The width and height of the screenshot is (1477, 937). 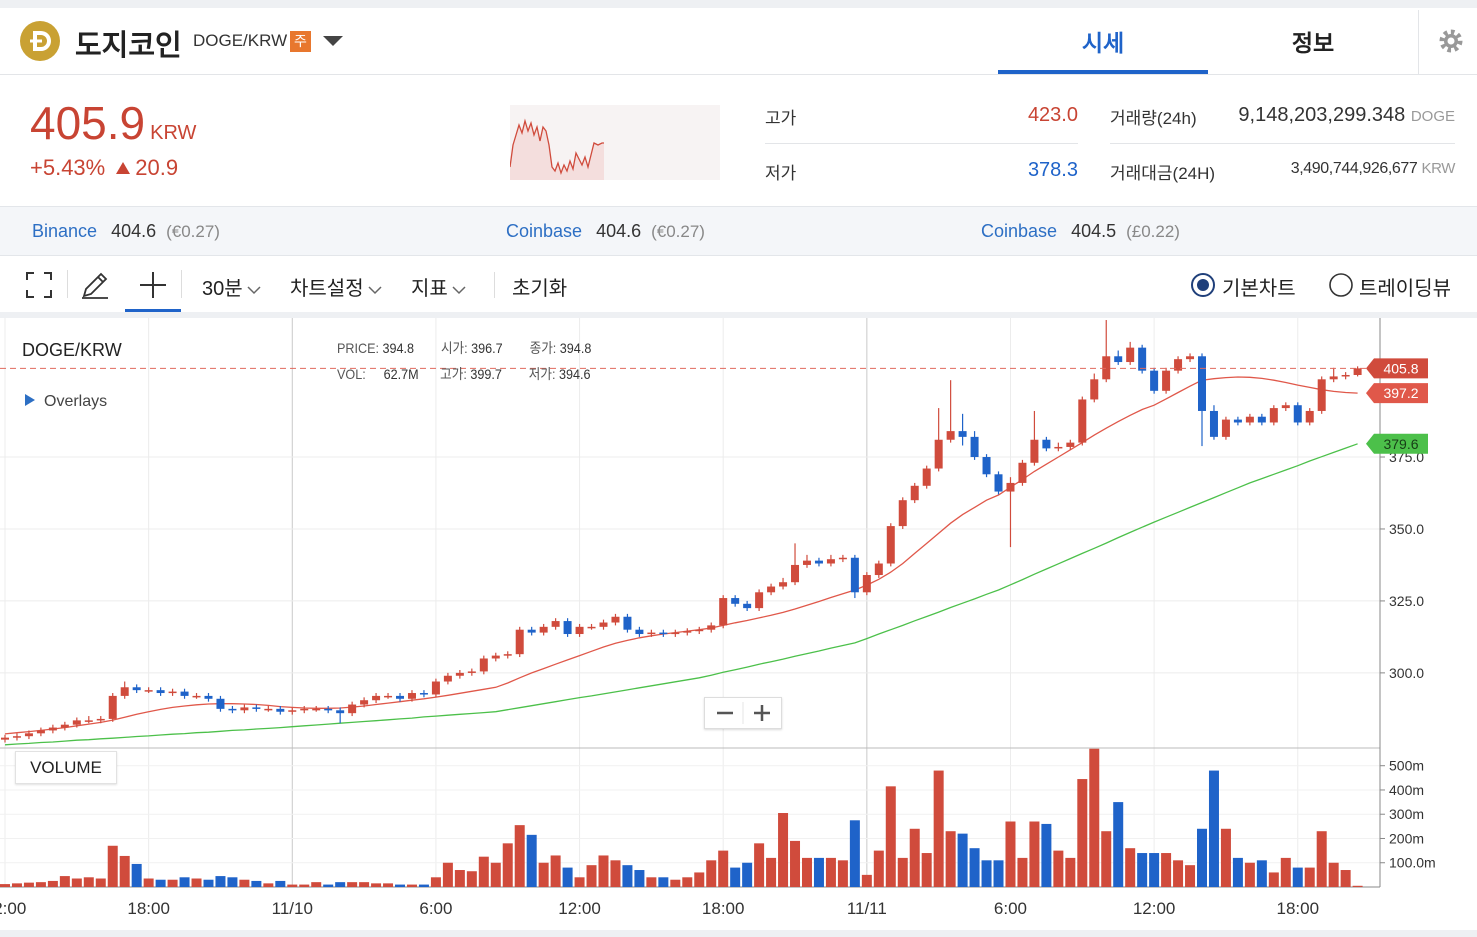 What do you see at coordinates (76, 401) in the screenshot?
I see `overlays-label: Overlays` at bounding box center [76, 401].